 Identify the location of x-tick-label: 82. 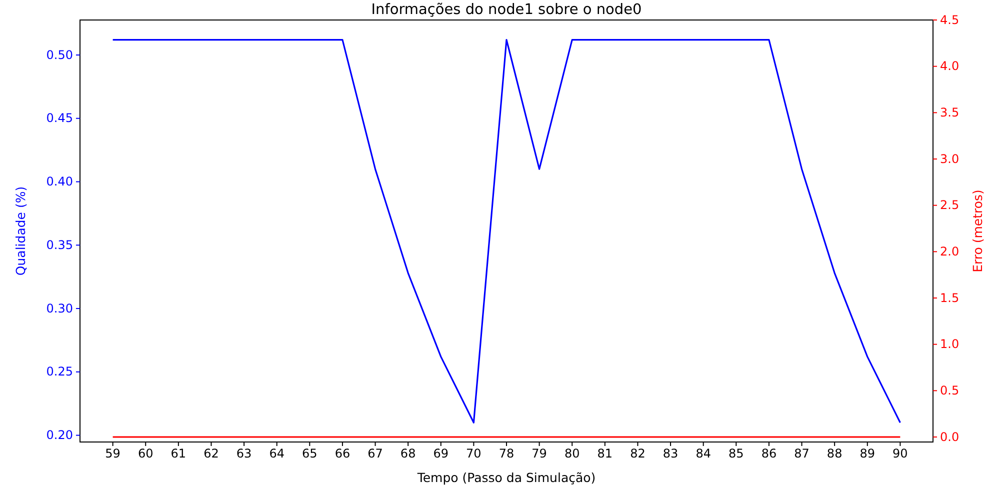
(638, 453).